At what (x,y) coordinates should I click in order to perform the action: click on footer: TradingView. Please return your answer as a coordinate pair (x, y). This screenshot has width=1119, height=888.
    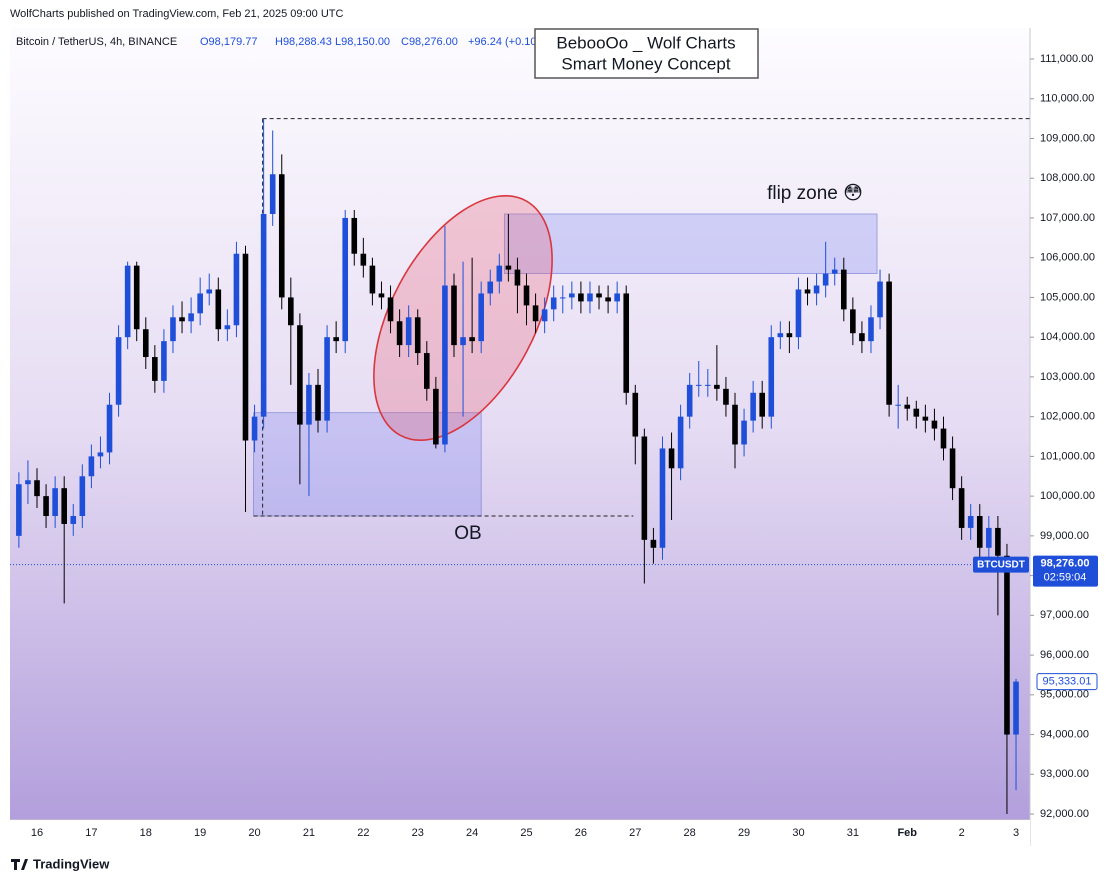
    Looking at the image, I should click on (71, 863).